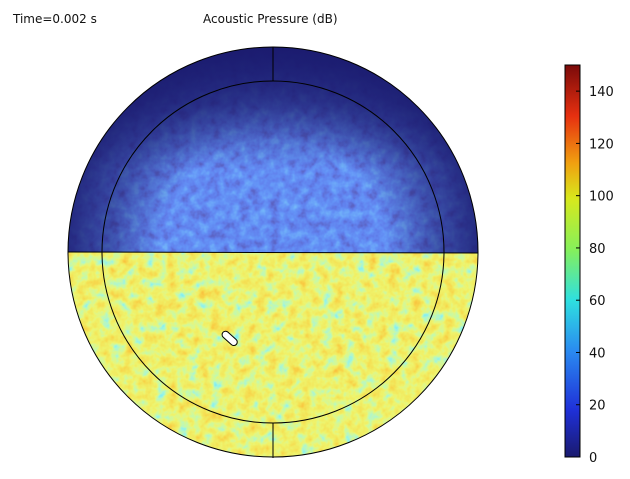 The width and height of the screenshot is (630, 479). Describe the element at coordinates (601, 197) in the screenshot. I see `colorbar-tick-label: 100` at that location.